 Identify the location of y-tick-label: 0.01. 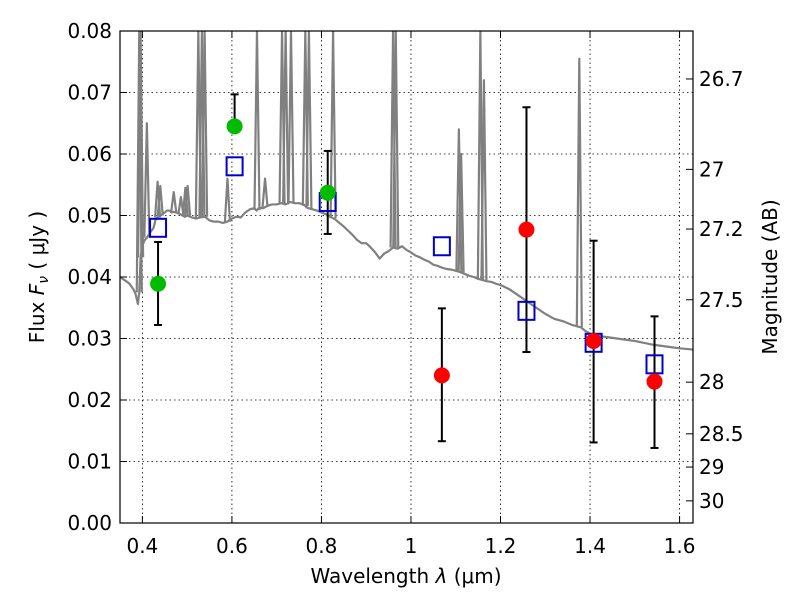
(89, 462).